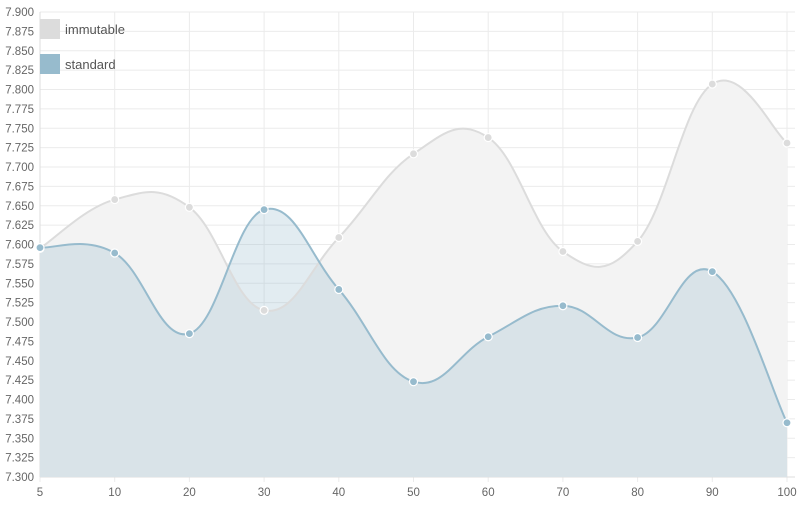 The image size is (800, 505). I want to click on y-tick-label: 7.800, so click(19, 91).